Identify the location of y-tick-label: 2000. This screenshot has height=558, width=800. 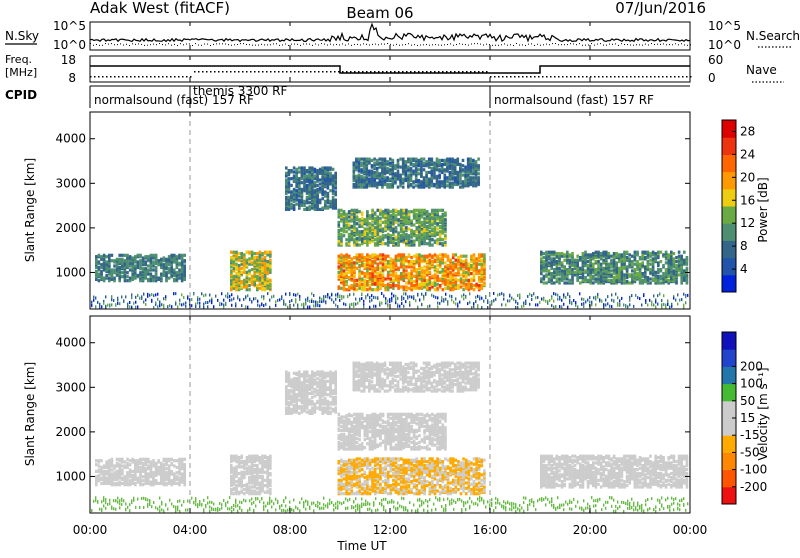
(70, 228).